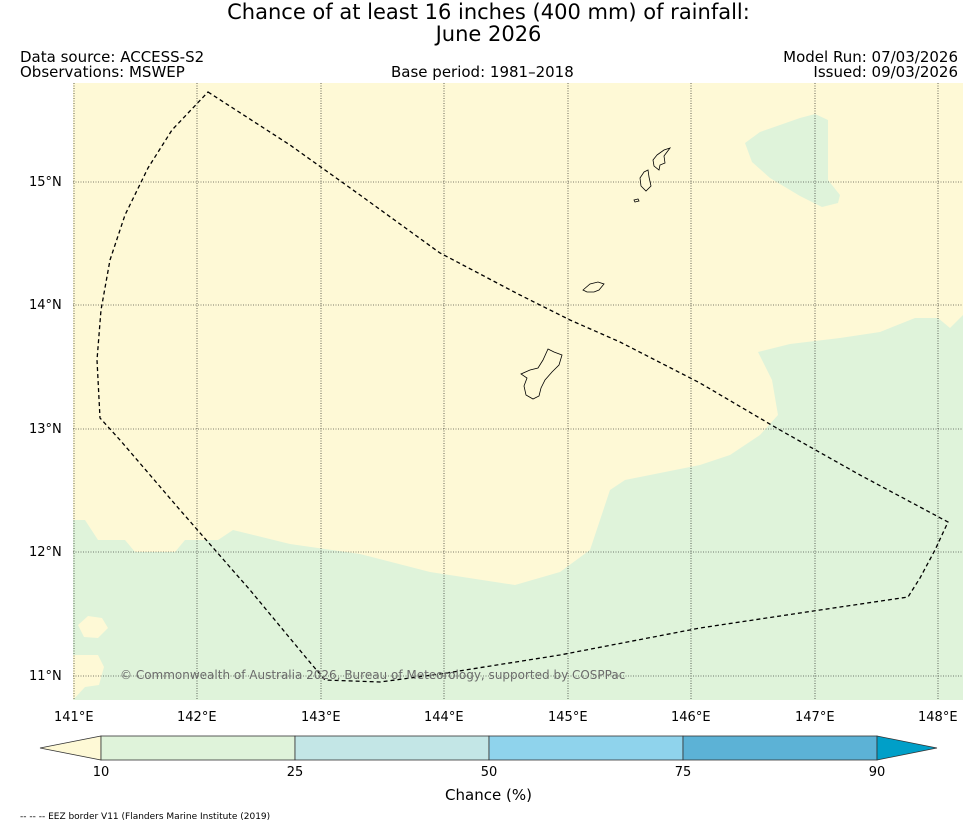 The height and width of the screenshot is (827, 977). Describe the element at coordinates (45, 676) in the screenshot. I see `lat-label-11n: 11°N` at that location.